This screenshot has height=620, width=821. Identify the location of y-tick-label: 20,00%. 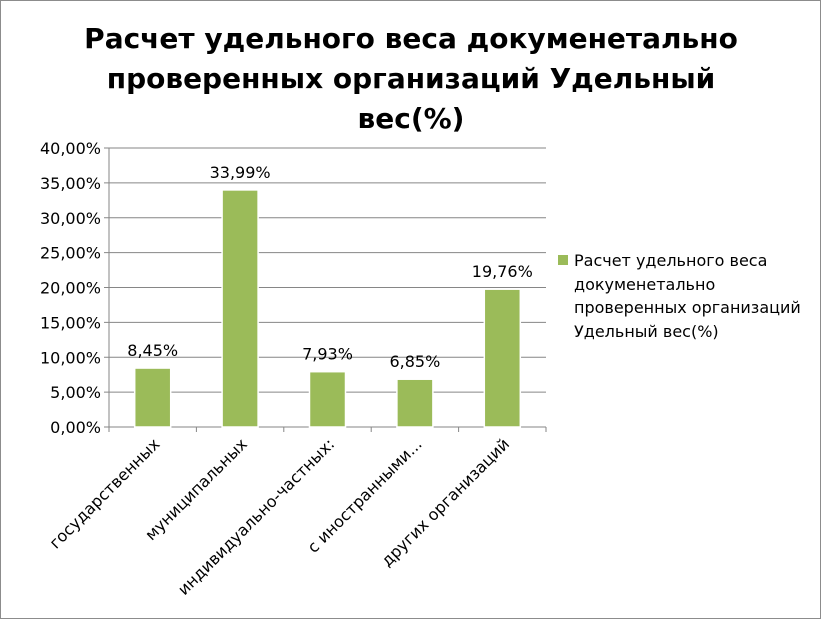
(70, 288).